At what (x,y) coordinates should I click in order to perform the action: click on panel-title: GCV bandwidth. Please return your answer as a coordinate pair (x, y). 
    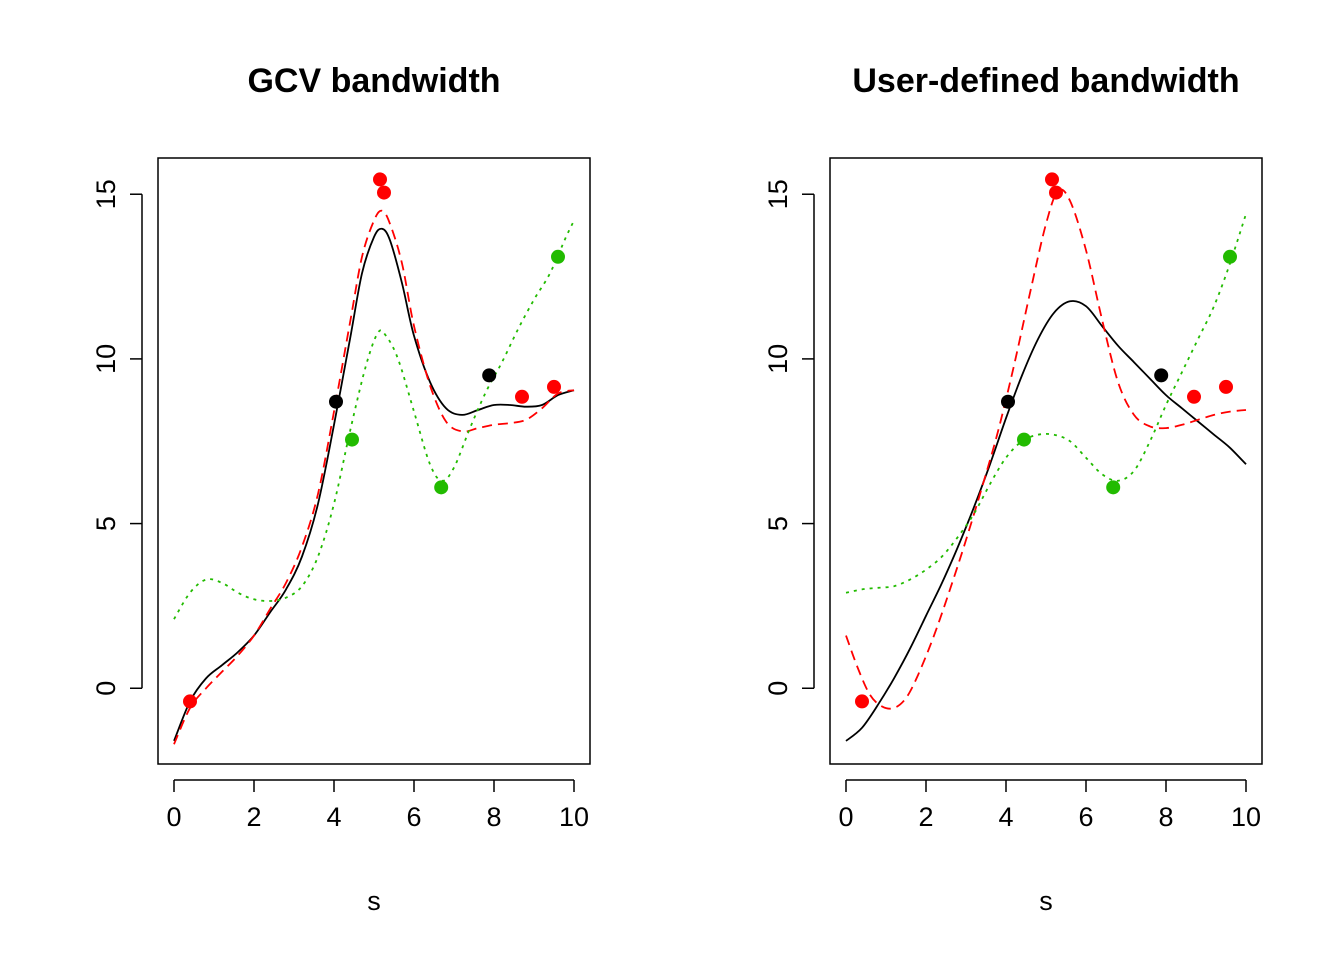
    Looking at the image, I should click on (373, 81).